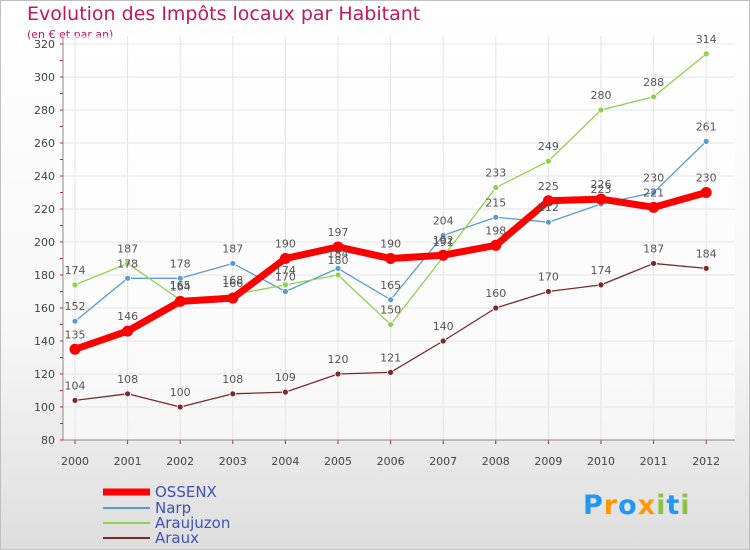  What do you see at coordinates (706, 178) in the screenshot?
I see `data-label-ossenx: 230` at bounding box center [706, 178].